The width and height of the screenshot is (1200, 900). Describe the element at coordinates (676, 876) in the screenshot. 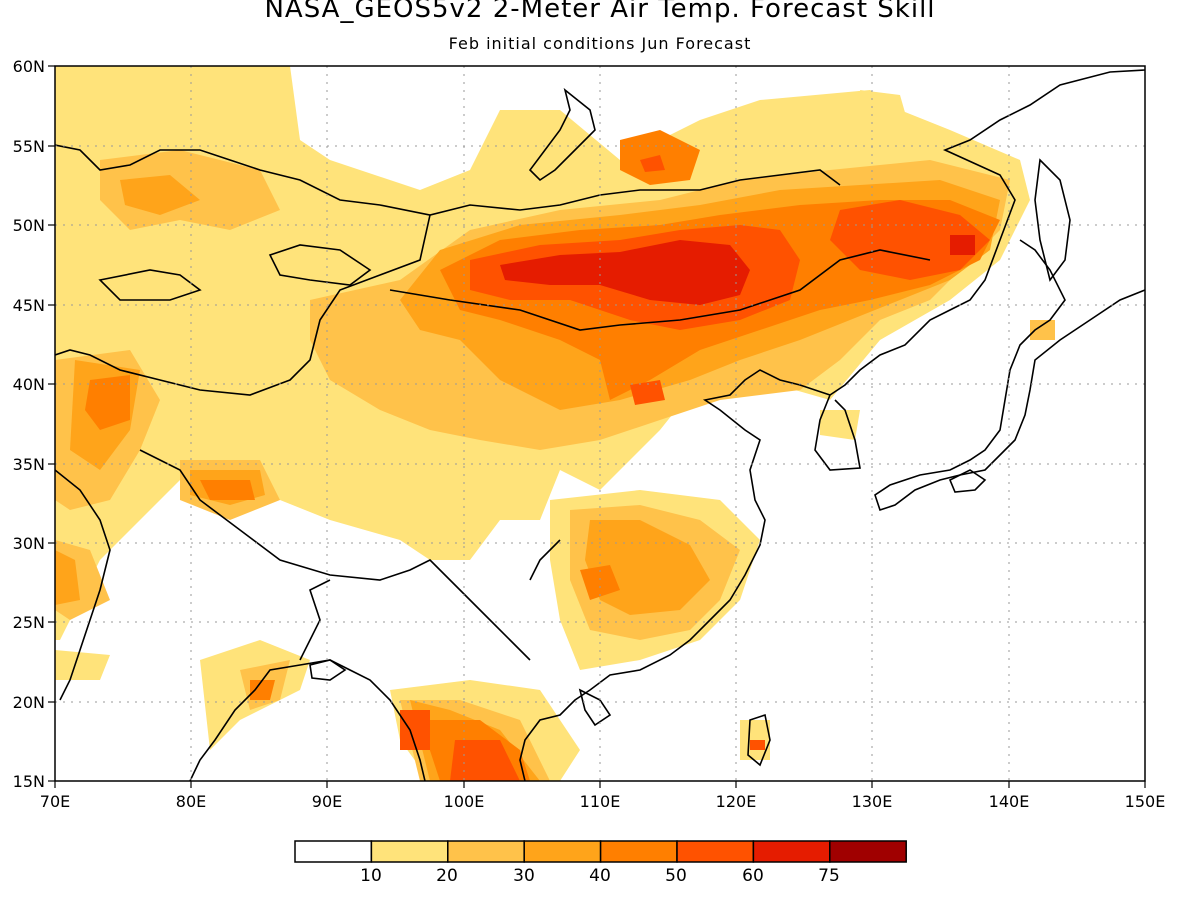

I see `legend-label: 50` at that location.